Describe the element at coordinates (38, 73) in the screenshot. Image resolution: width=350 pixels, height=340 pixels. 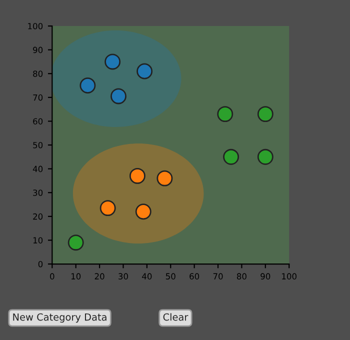
I see `y-tick-label: 80` at that location.